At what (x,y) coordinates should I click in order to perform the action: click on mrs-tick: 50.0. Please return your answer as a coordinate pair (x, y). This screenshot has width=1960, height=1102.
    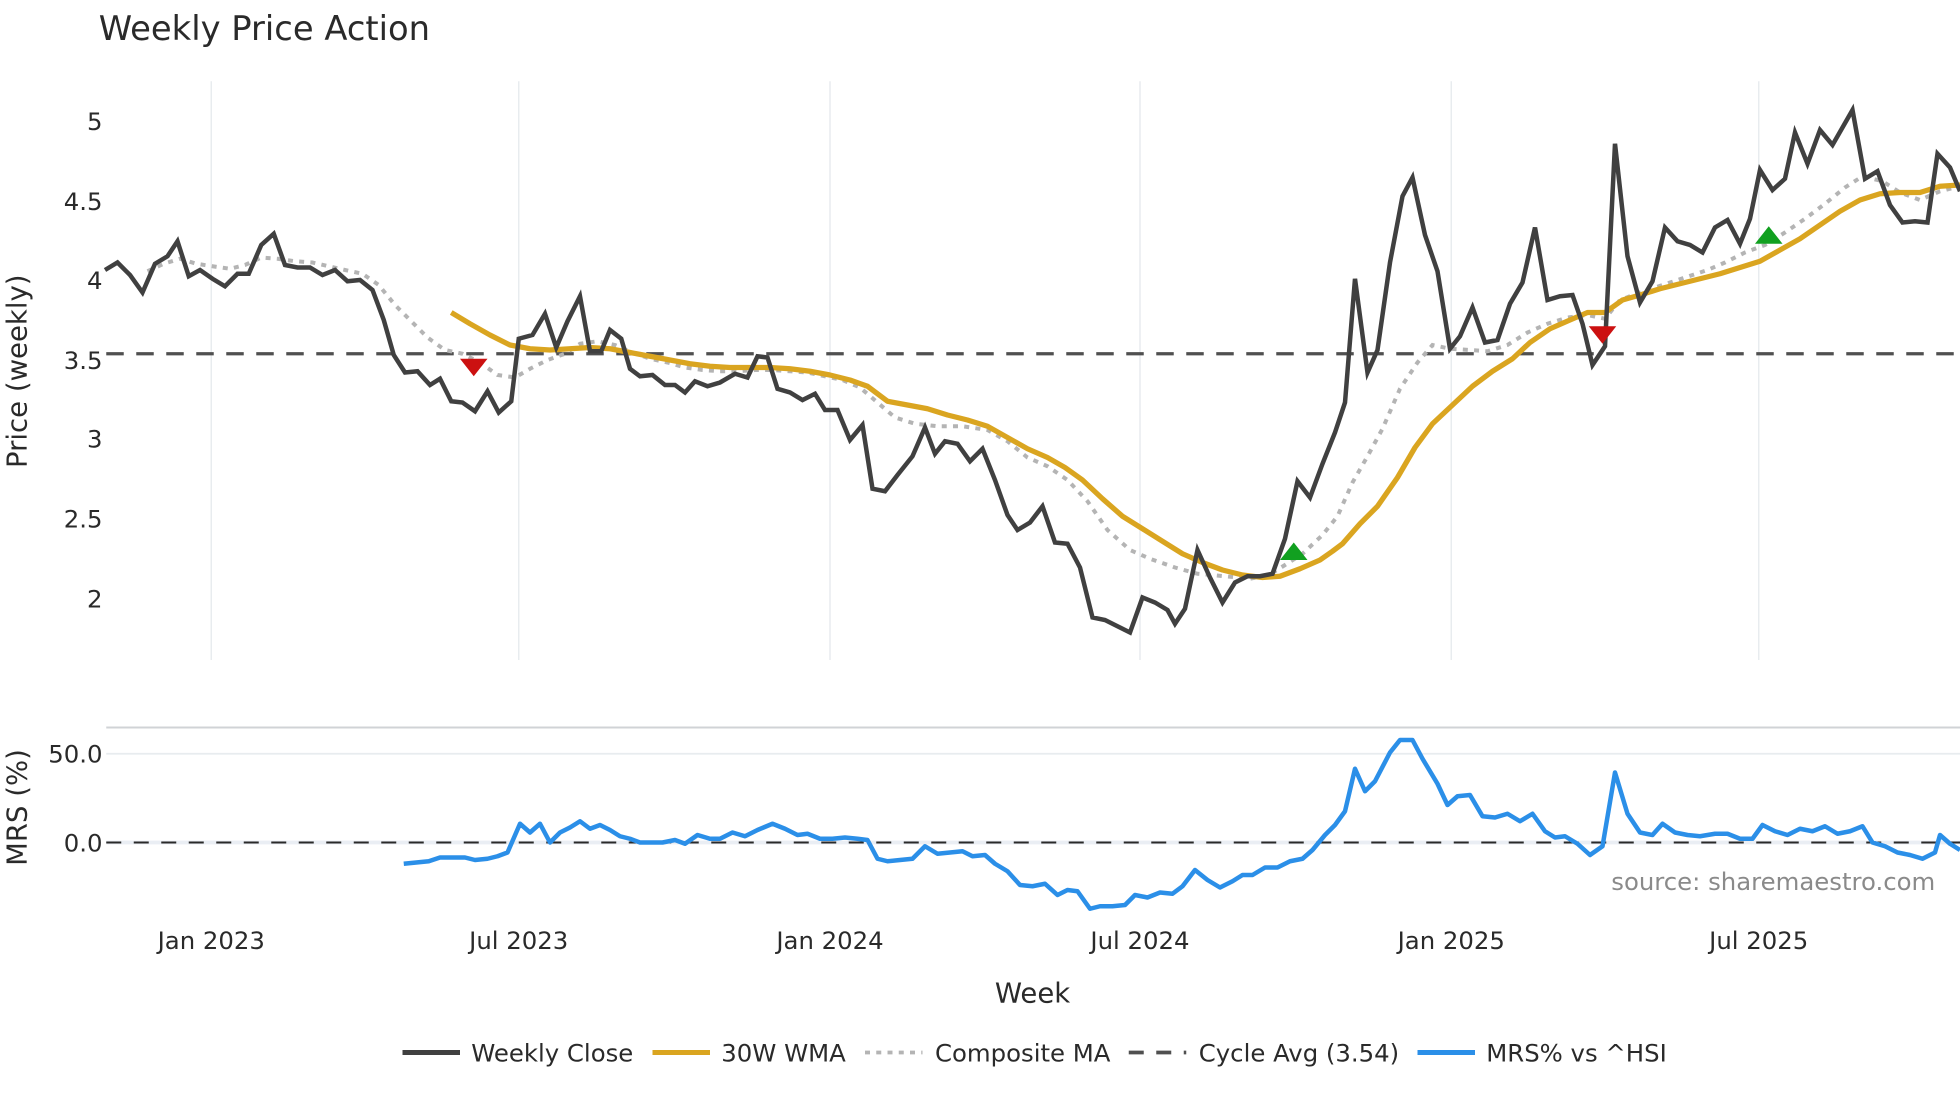
    Looking at the image, I should click on (75, 754).